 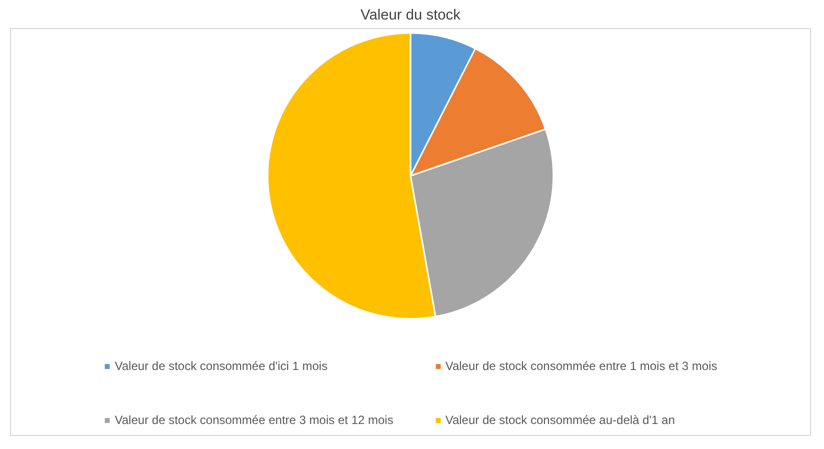 I want to click on legend-label: Valeur de stock consommée au-delà d'1 an, so click(x=560, y=420).